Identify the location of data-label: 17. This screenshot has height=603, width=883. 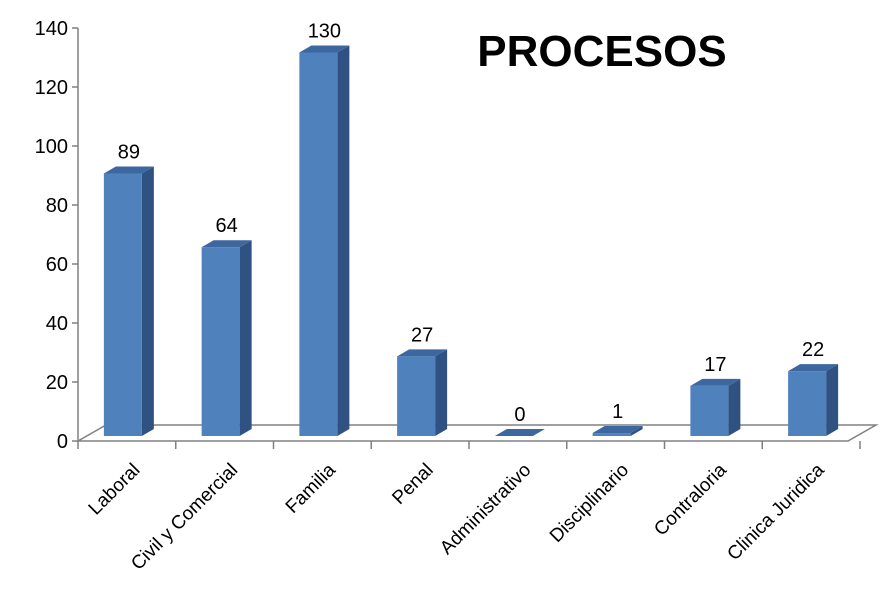
(715, 365).